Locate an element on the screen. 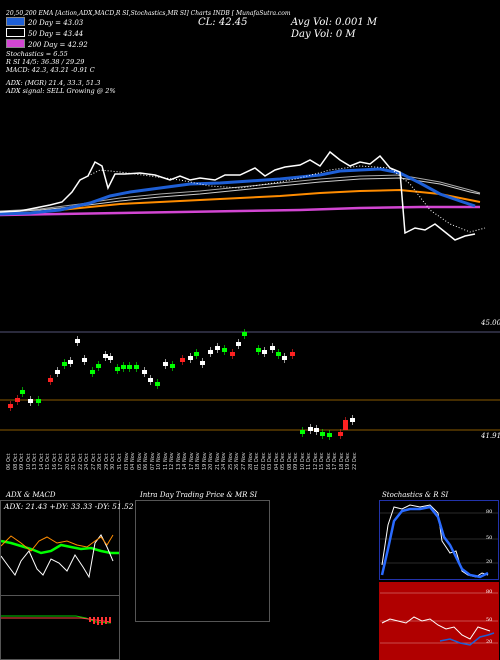  stochastics-value: Stochastics = 6.55 is located at coordinates (37, 54).